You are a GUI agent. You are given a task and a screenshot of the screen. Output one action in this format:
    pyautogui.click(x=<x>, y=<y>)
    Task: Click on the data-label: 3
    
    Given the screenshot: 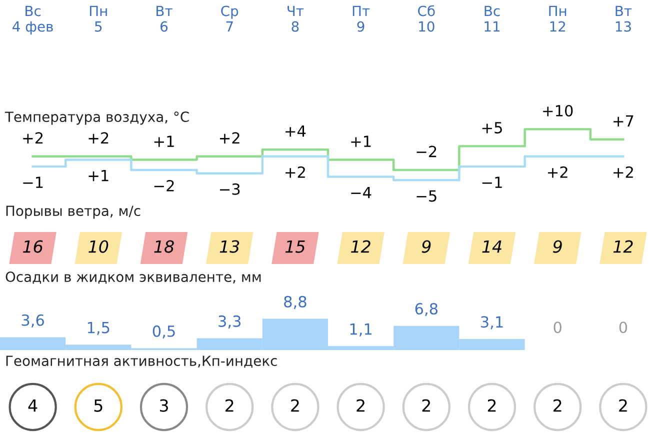 What is the action you would take?
    pyautogui.click(x=164, y=405)
    